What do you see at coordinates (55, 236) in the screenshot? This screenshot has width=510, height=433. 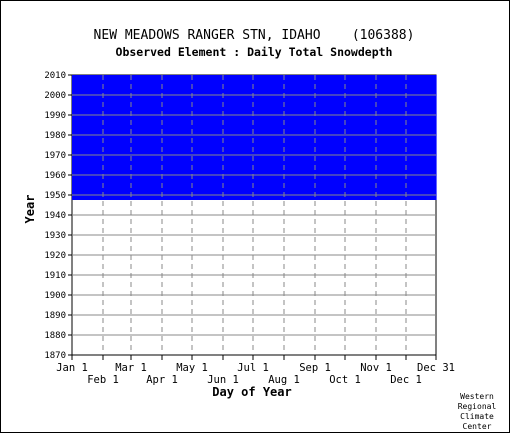 I see `y-tick-label-1930: 1930` at bounding box center [55, 236].